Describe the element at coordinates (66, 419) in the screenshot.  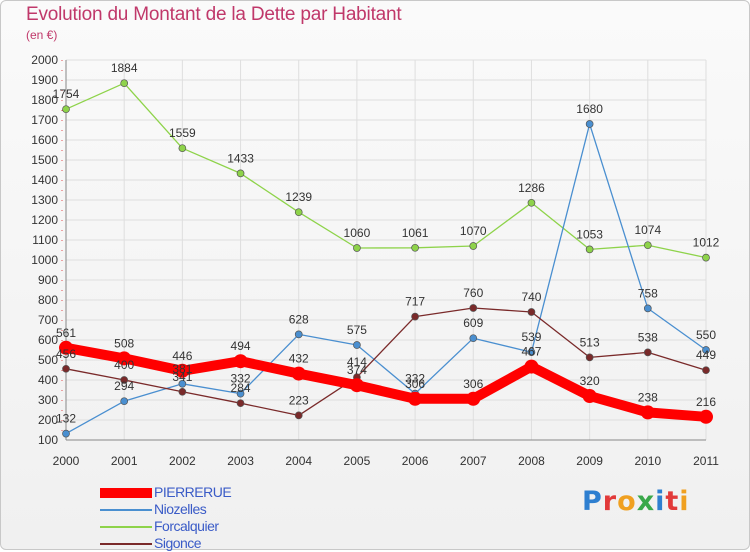
I see `data-label-niozelles: 132` at that location.